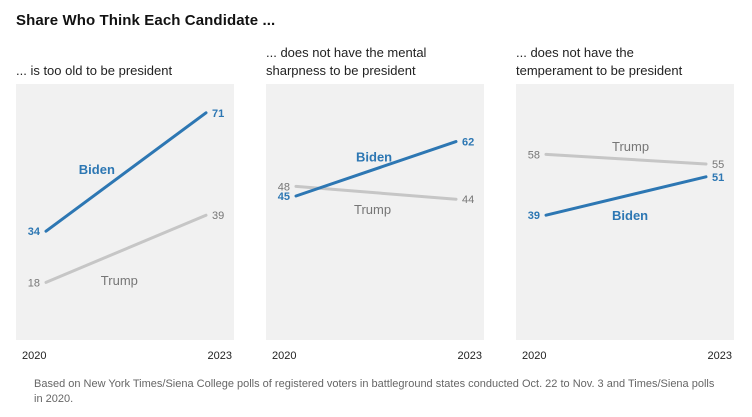 This screenshot has height=417, width=752. What do you see at coordinates (376, 192) in the screenshot?
I see `panel-2-trump-line` at bounding box center [376, 192].